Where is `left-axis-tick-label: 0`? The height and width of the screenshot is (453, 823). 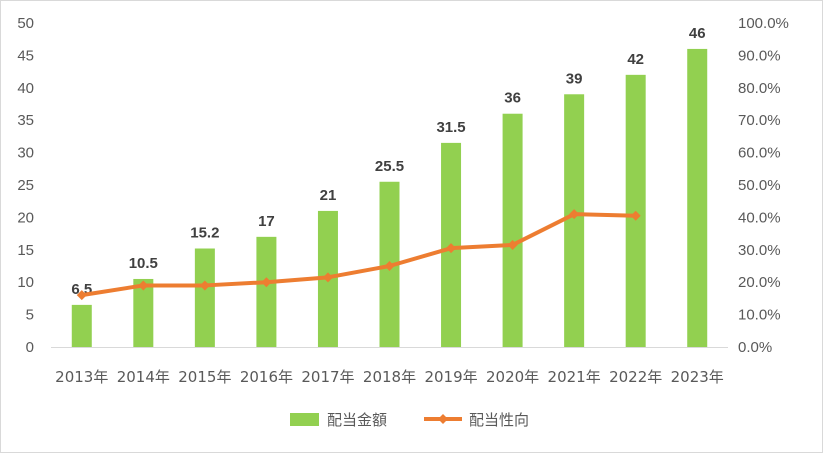 left-axis-tick-label: 0 is located at coordinates (30, 347).